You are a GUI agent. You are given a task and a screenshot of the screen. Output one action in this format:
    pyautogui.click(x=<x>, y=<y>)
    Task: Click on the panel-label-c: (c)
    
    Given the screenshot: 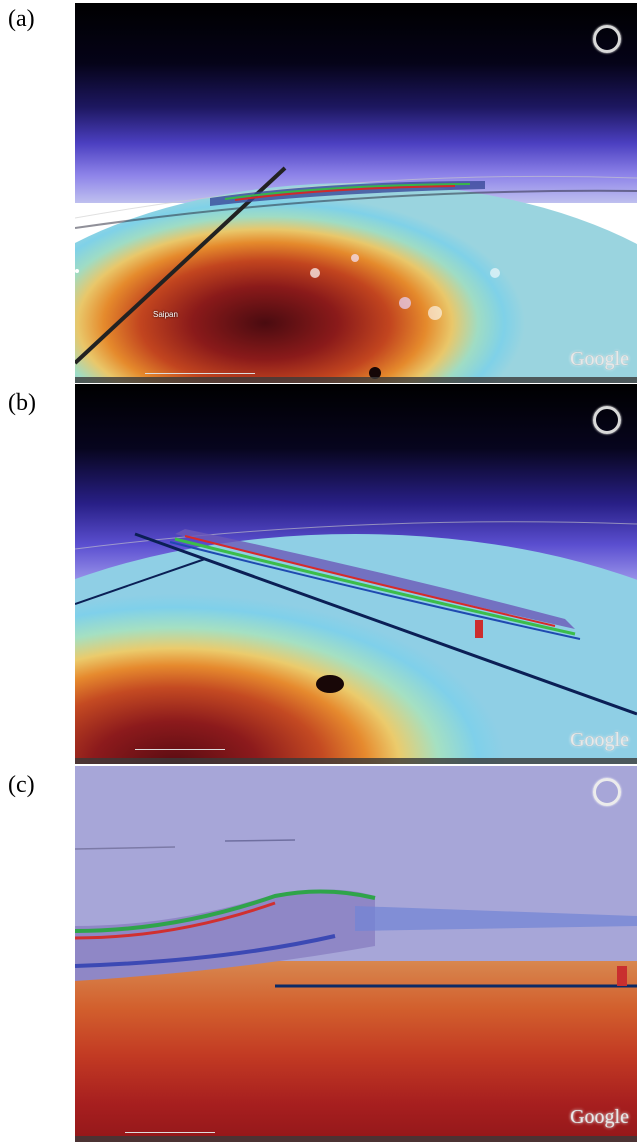 What is the action you would take?
    pyautogui.click(x=21, y=785)
    